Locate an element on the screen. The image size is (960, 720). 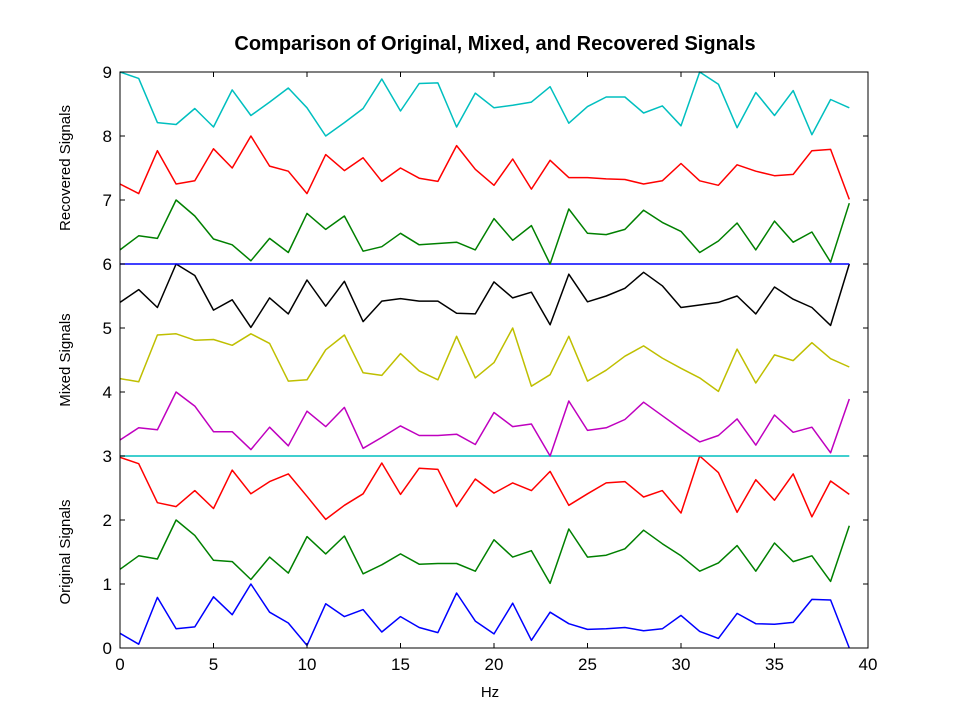
x-tick-label: 40 is located at coordinates (868, 664).